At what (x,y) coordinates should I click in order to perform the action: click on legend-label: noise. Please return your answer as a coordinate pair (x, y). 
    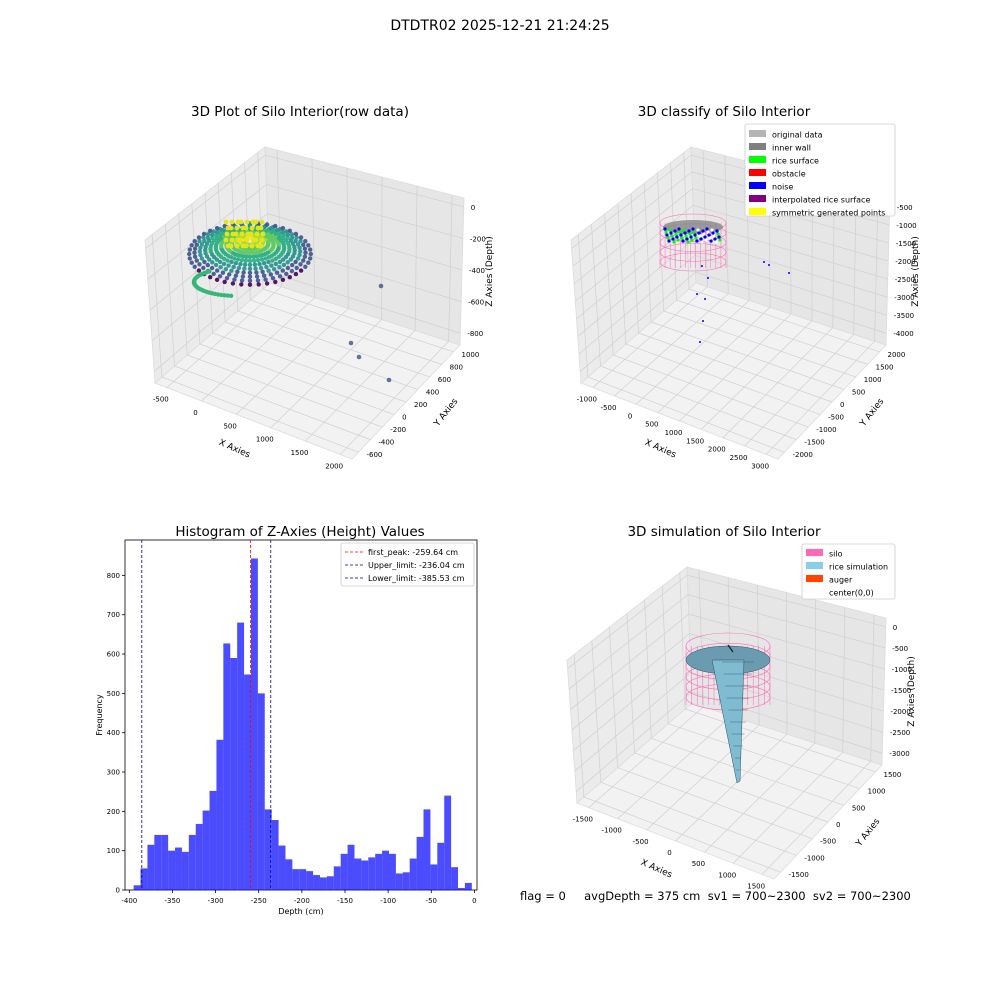
    Looking at the image, I should click on (782, 187).